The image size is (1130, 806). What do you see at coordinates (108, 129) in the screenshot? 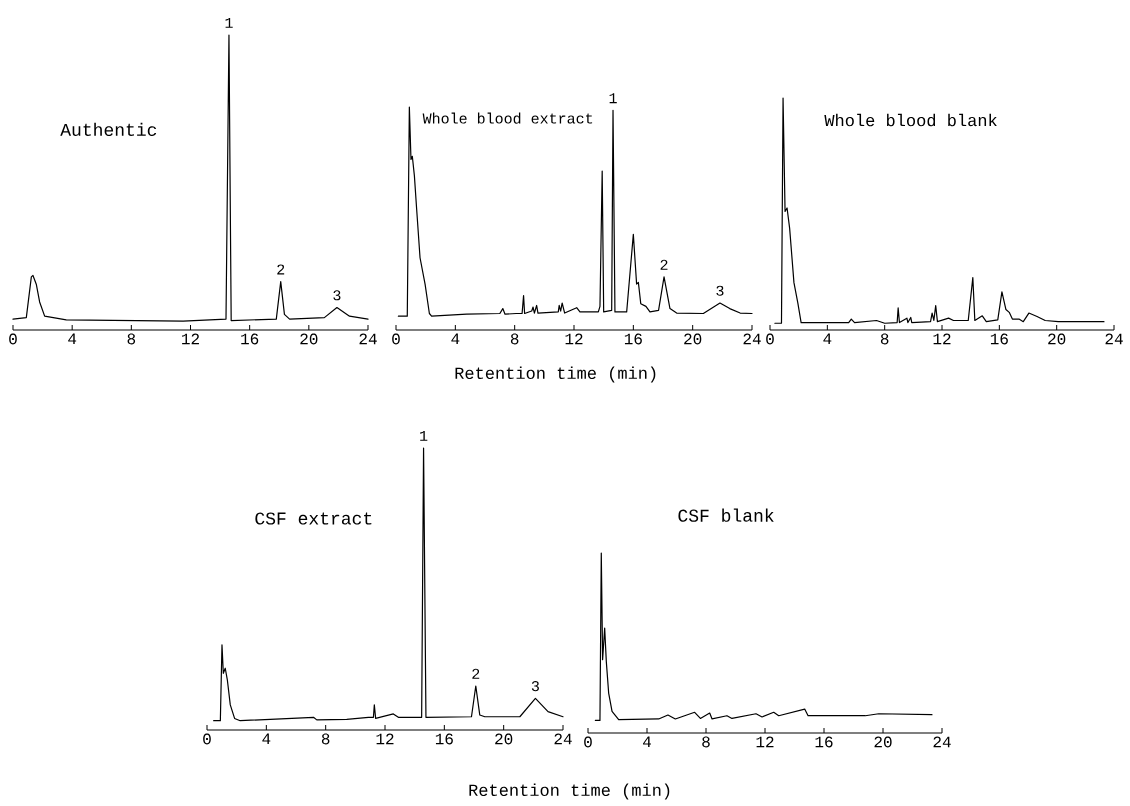
I see `text: Authentic` at bounding box center [108, 129].